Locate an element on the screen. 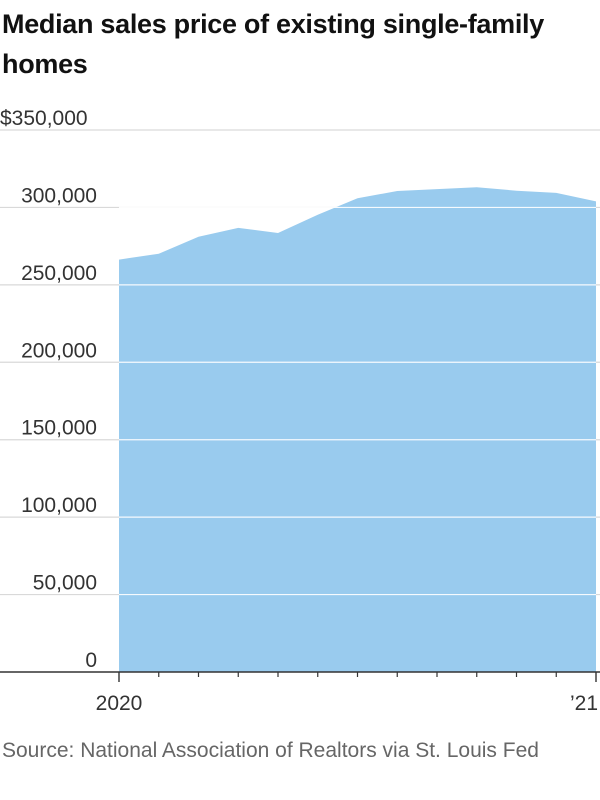 This screenshot has height=800, width=600. y-tick-label: 300,000 is located at coordinates (59, 195).